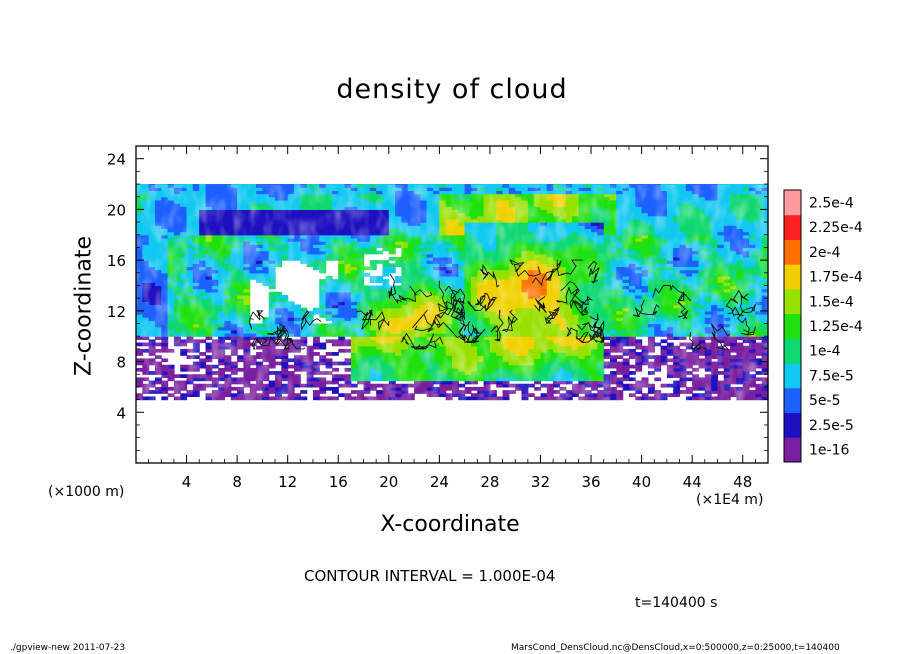  What do you see at coordinates (641, 482) in the screenshot?
I see `x-tick-label: 40` at bounding box center [641, 482].